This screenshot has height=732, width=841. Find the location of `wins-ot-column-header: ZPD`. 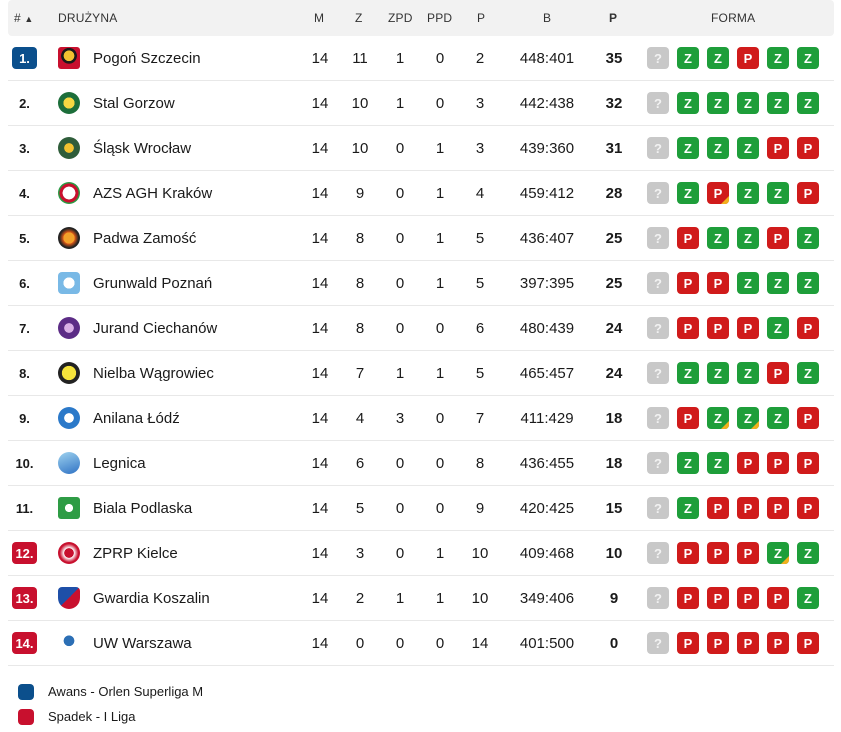

wins-ot-column-header: ZPD is located at coordinates (400, 18).